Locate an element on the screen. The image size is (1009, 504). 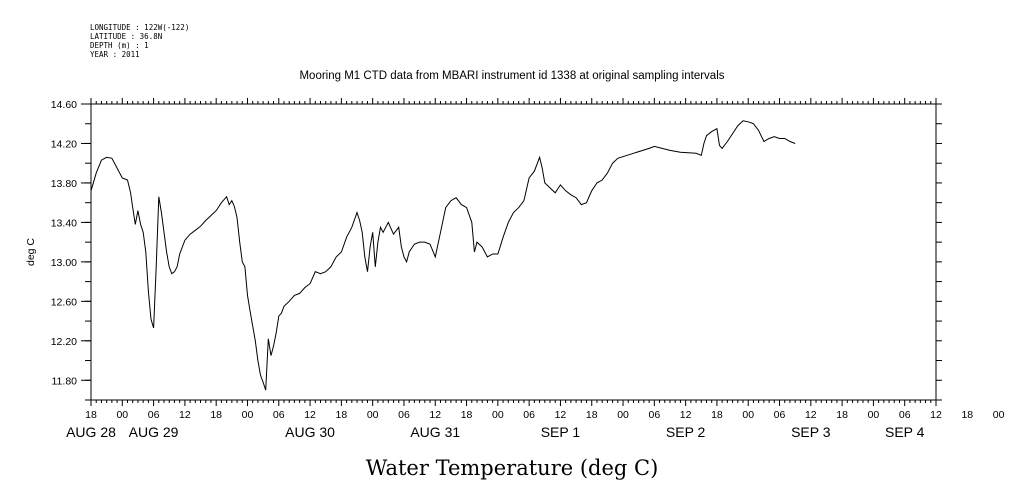
x-date-label: SEP 4 is located at coordinates (905, 432).